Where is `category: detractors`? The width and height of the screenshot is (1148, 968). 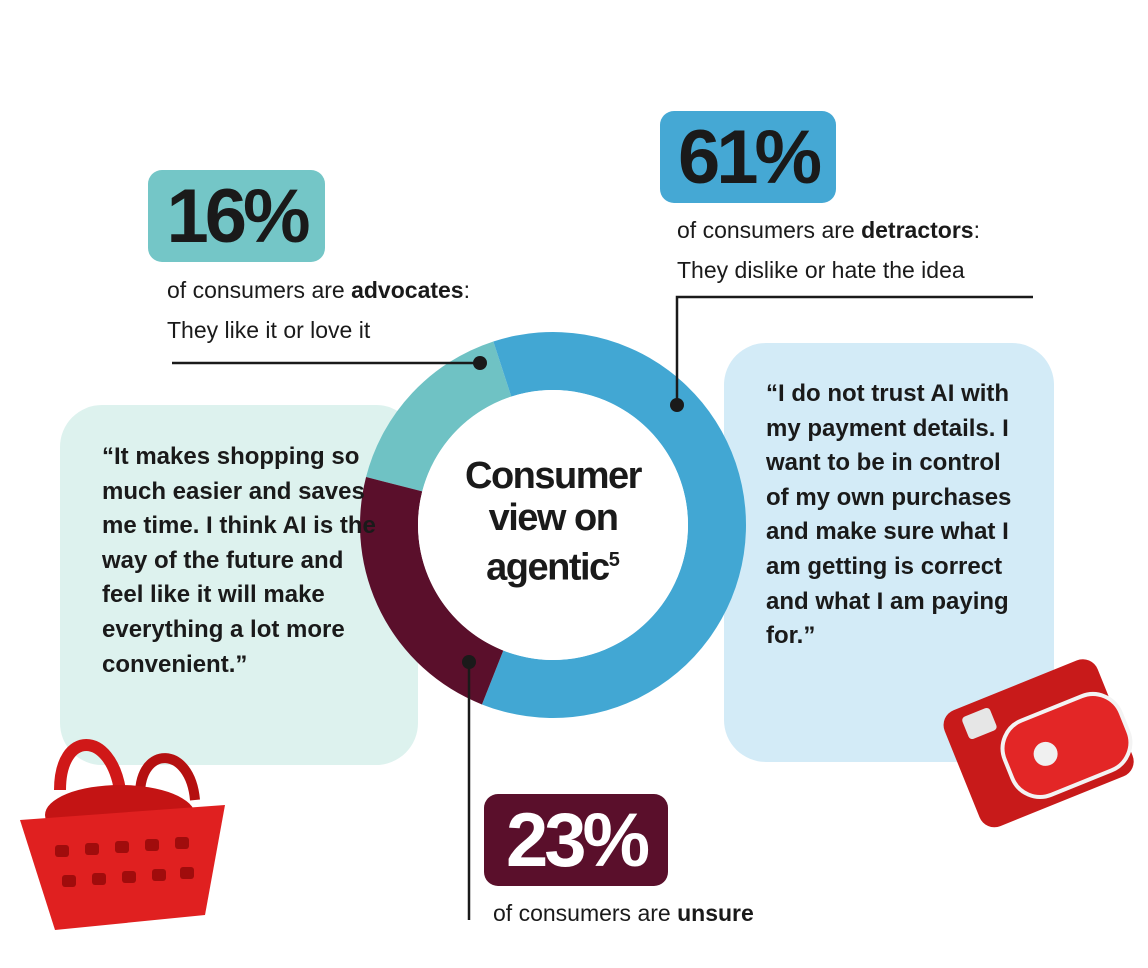 category: detractors is located at coordinates (917, 230).